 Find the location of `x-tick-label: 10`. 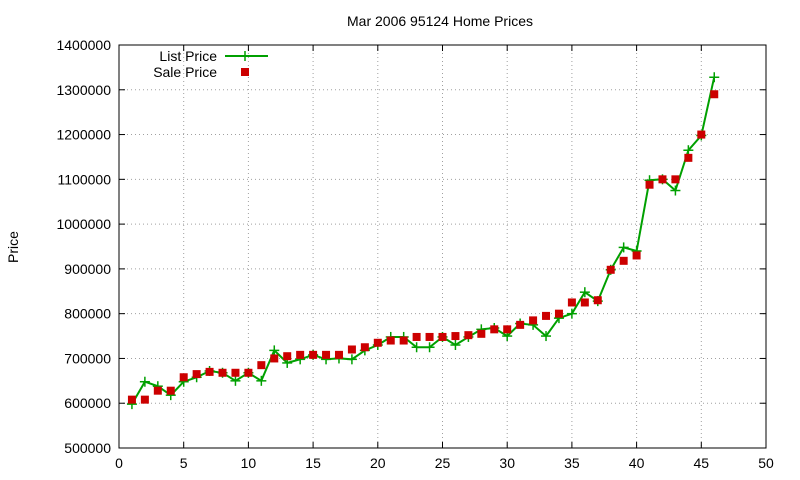

x-tick-label: 10 is located at coordinates (249, 463).